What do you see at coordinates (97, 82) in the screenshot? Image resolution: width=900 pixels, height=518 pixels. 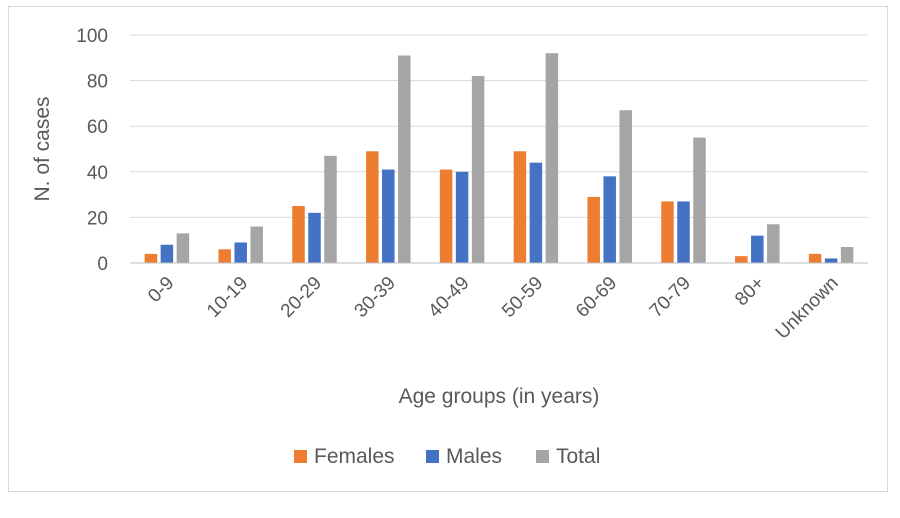 I see `y-tick-label: 80` at bounding box center [97, 82].